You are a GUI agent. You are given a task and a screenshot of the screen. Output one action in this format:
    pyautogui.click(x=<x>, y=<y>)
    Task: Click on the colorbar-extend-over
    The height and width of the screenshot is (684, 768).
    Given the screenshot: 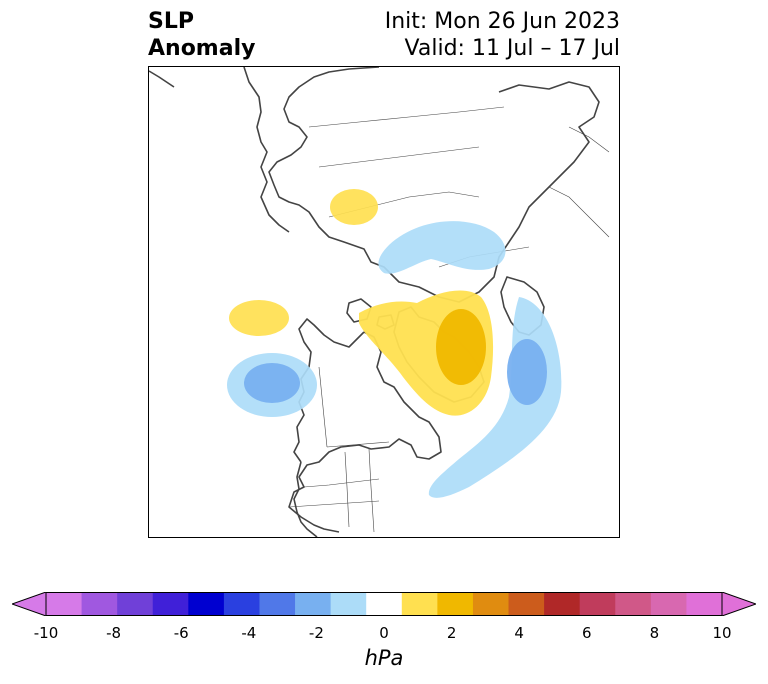 What is the action you would take?
    pyautogui.click(x=738, y=604)
    